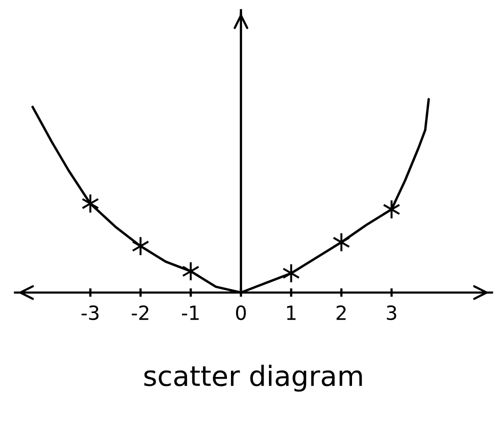 This screenshot has height=424, width=501. I want to click on x-tick-label: 1, so click(291, 313).